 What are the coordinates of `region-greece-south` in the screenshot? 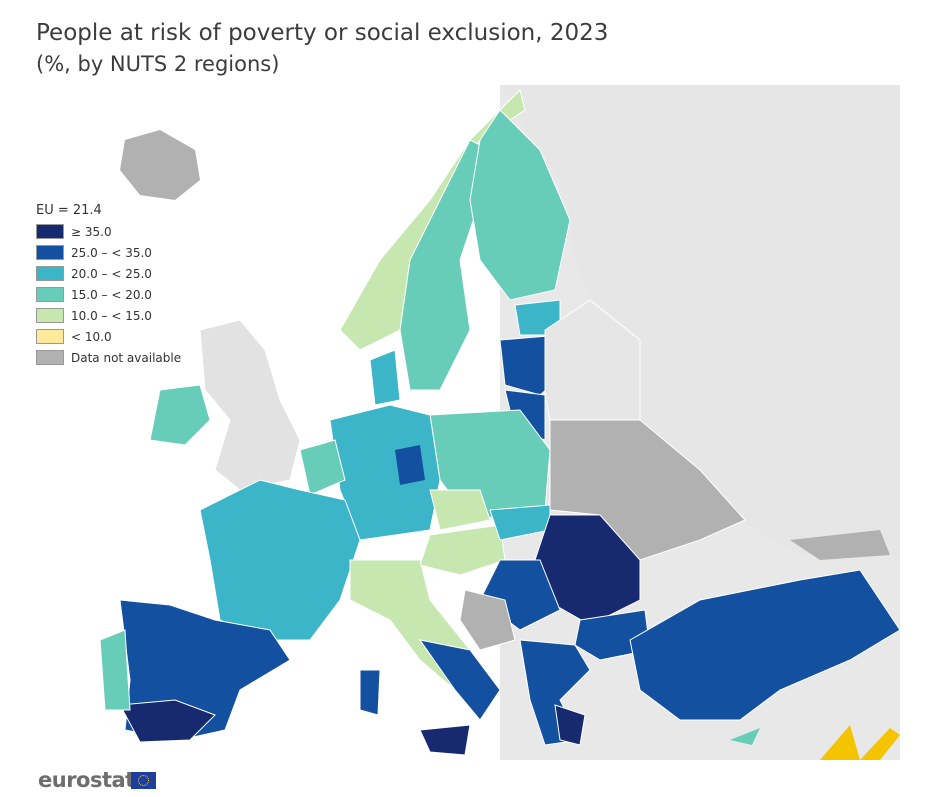 It's located at (570, 725).